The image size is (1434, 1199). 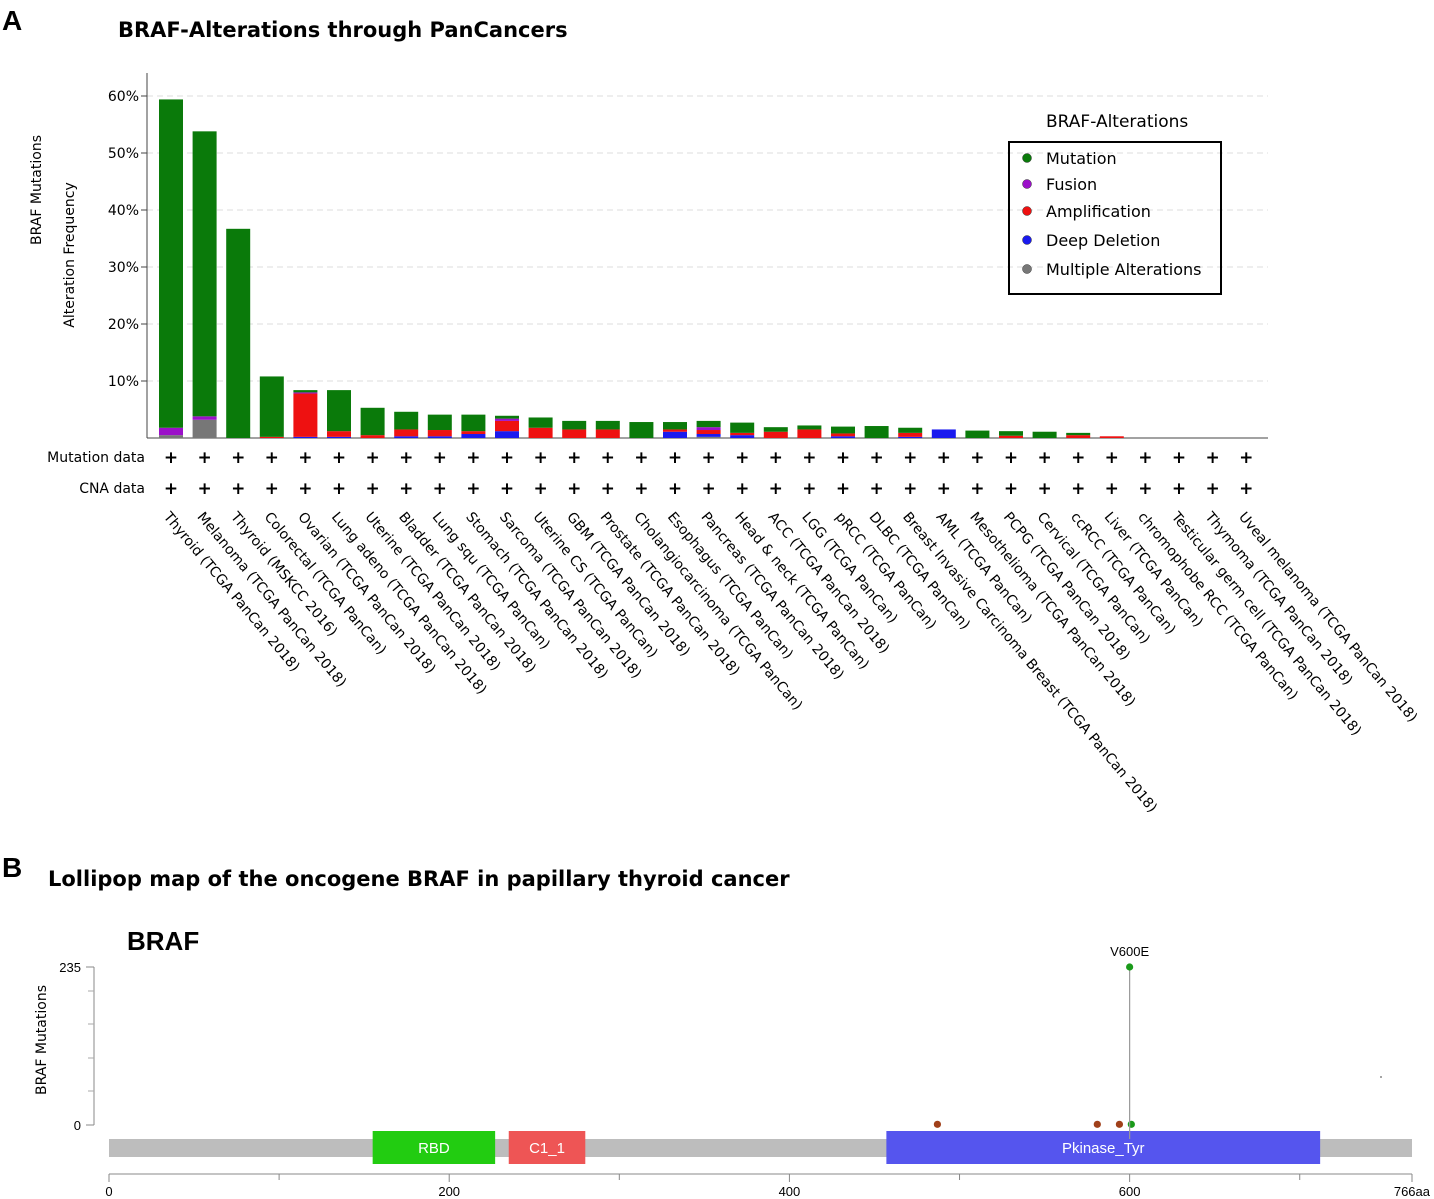 What do you see at coordinates (846, 1147) in the screenshot?
I see `protein-domains: RBD C1_1 Pkinase_Tyr` at bounding box center [846, 1147].